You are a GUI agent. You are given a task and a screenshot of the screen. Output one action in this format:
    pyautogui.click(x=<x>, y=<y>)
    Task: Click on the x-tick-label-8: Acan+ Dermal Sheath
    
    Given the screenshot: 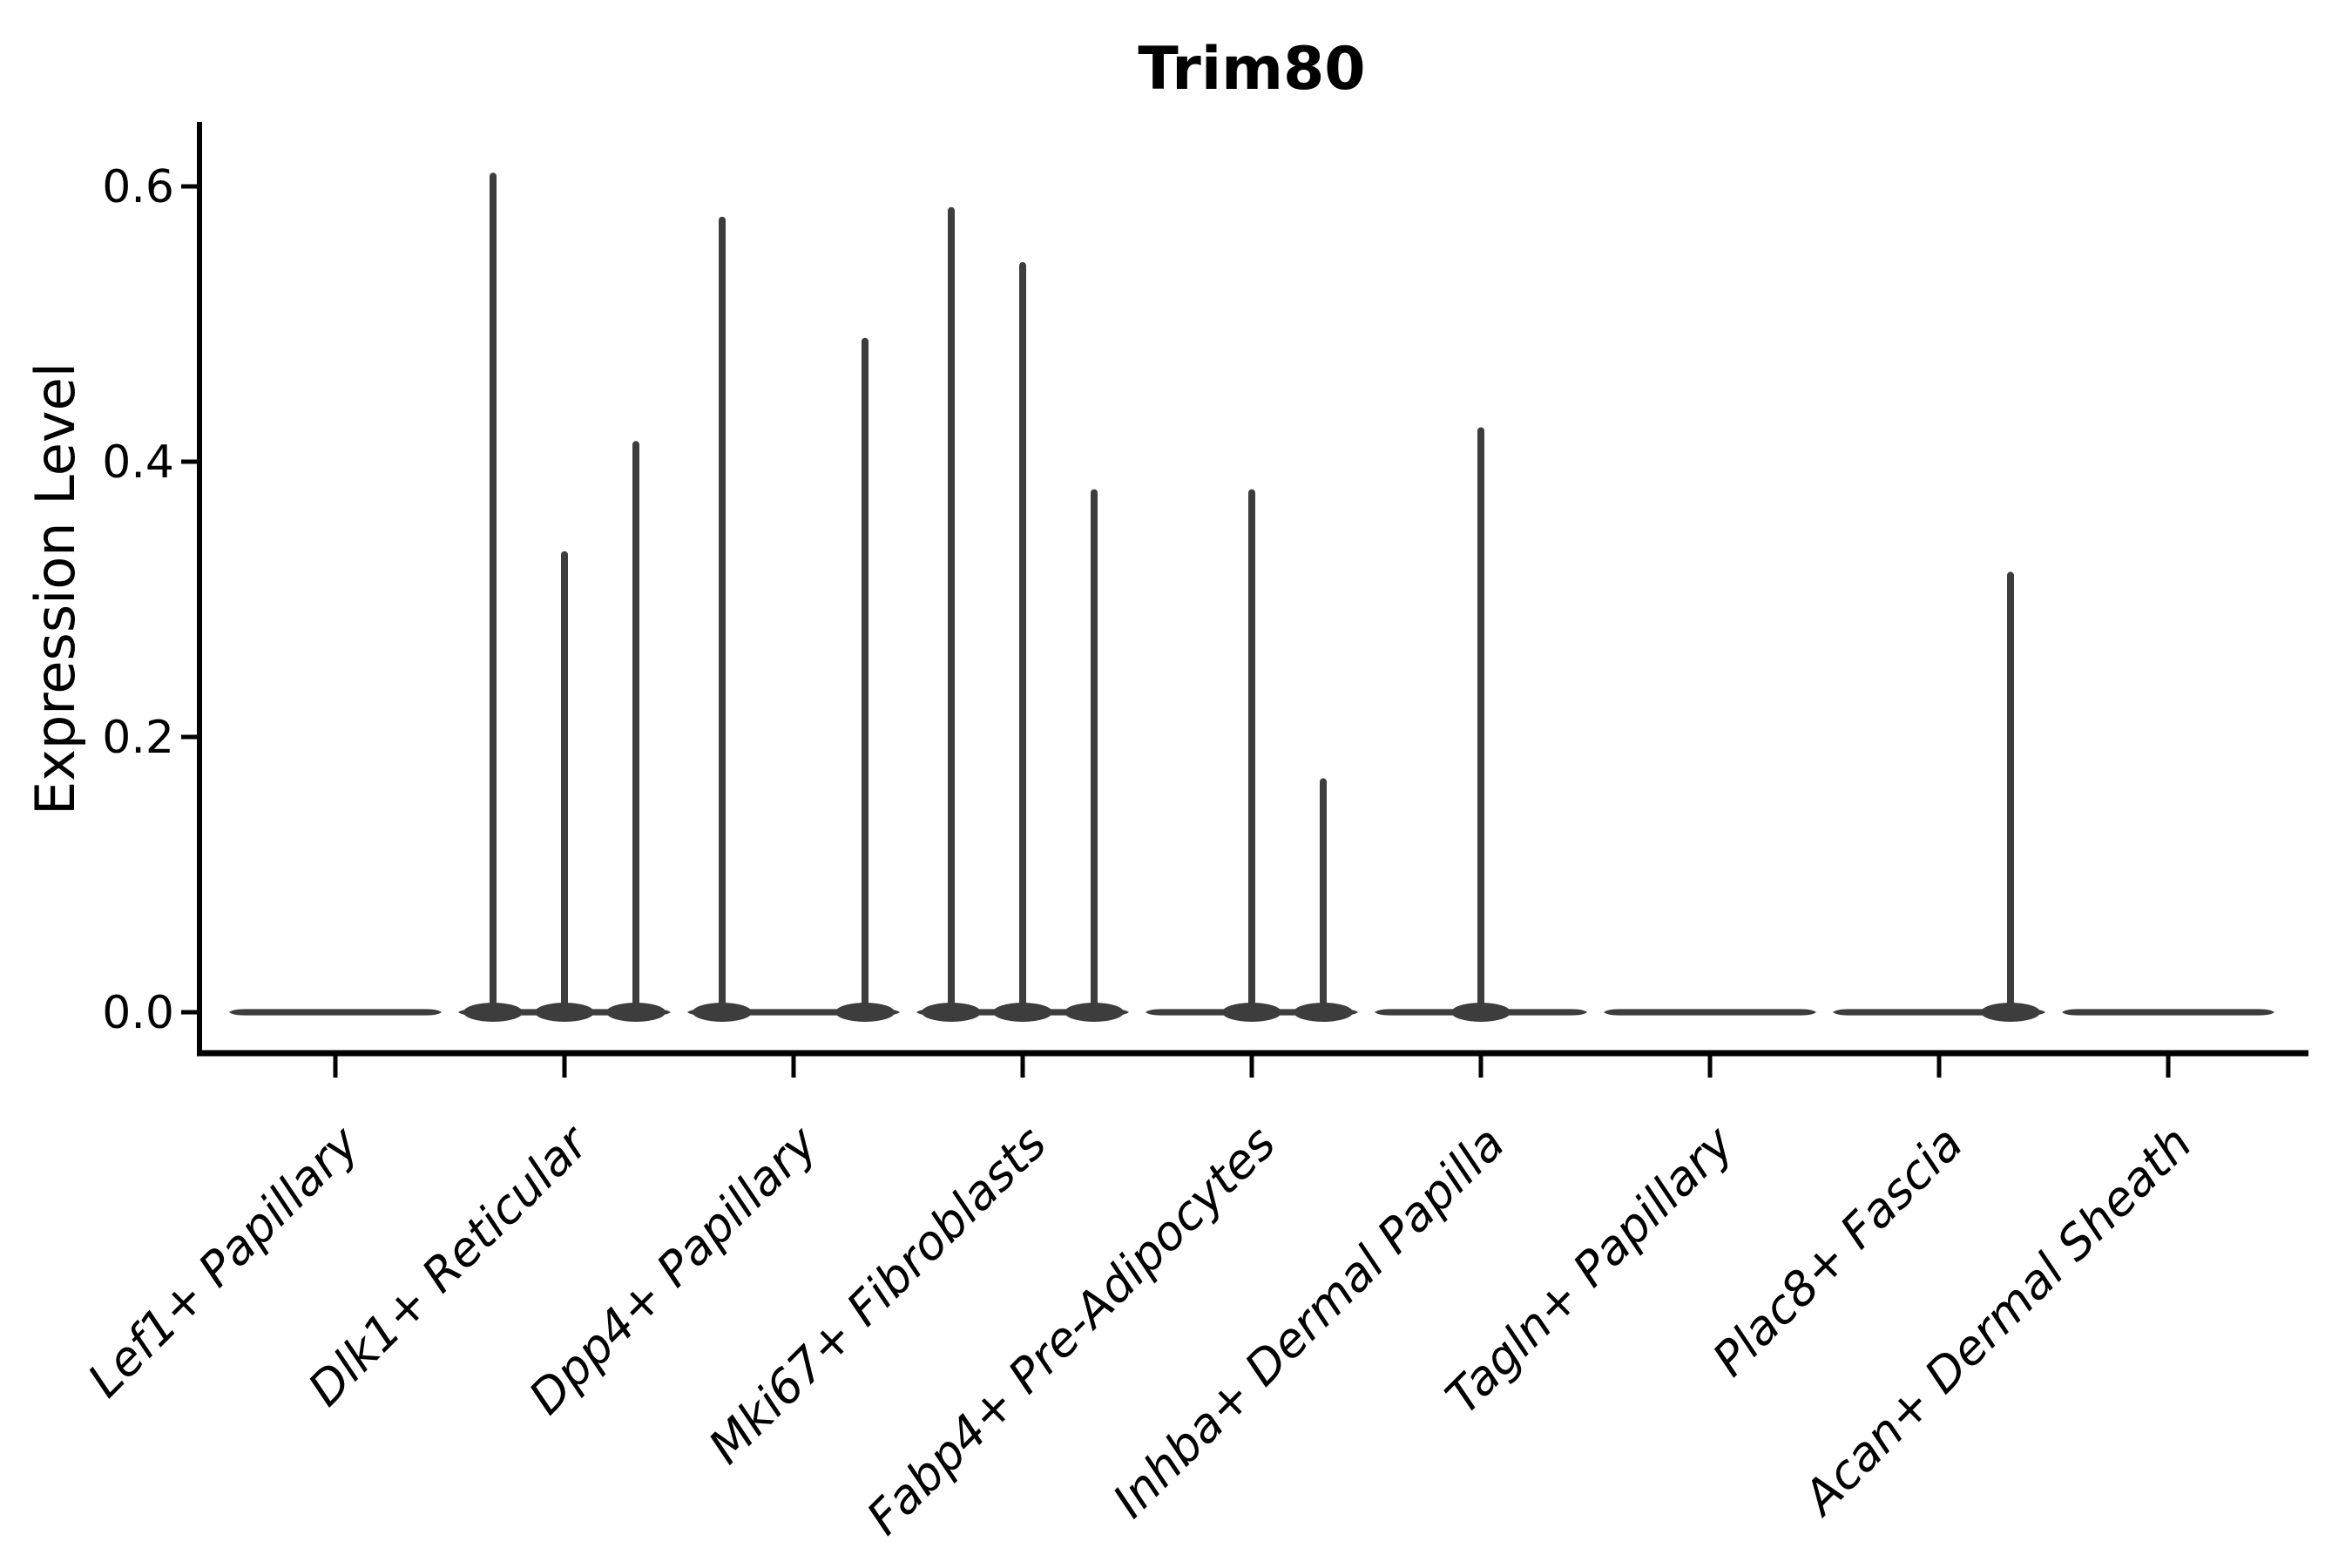 What is the action you would take?
    pyautogui.click(x=1997, y=1321)
    